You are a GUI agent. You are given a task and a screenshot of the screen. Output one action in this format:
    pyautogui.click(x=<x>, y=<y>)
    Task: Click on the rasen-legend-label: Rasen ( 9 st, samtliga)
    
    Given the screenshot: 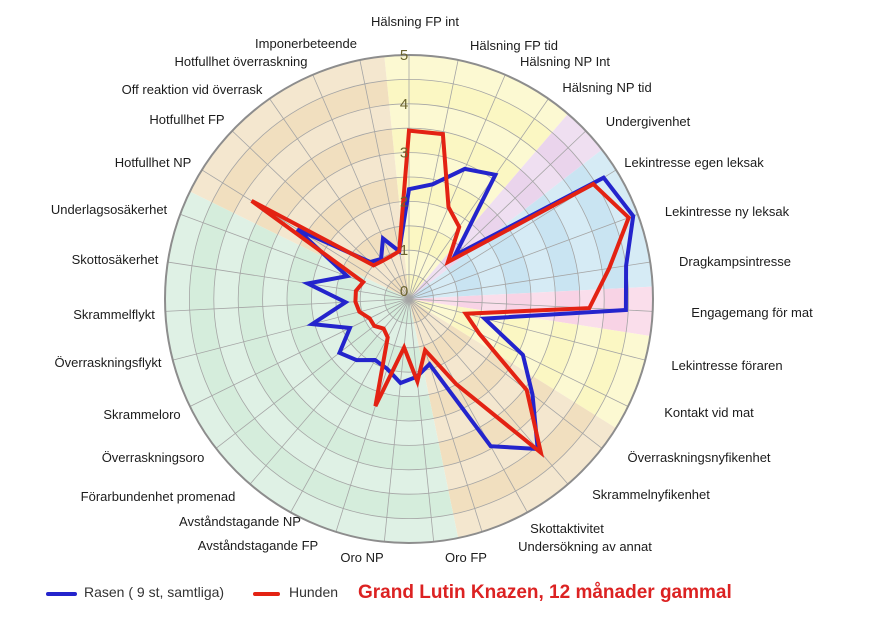 What is the action you would take?
    pyautogui.click(x=154, y=592)
    